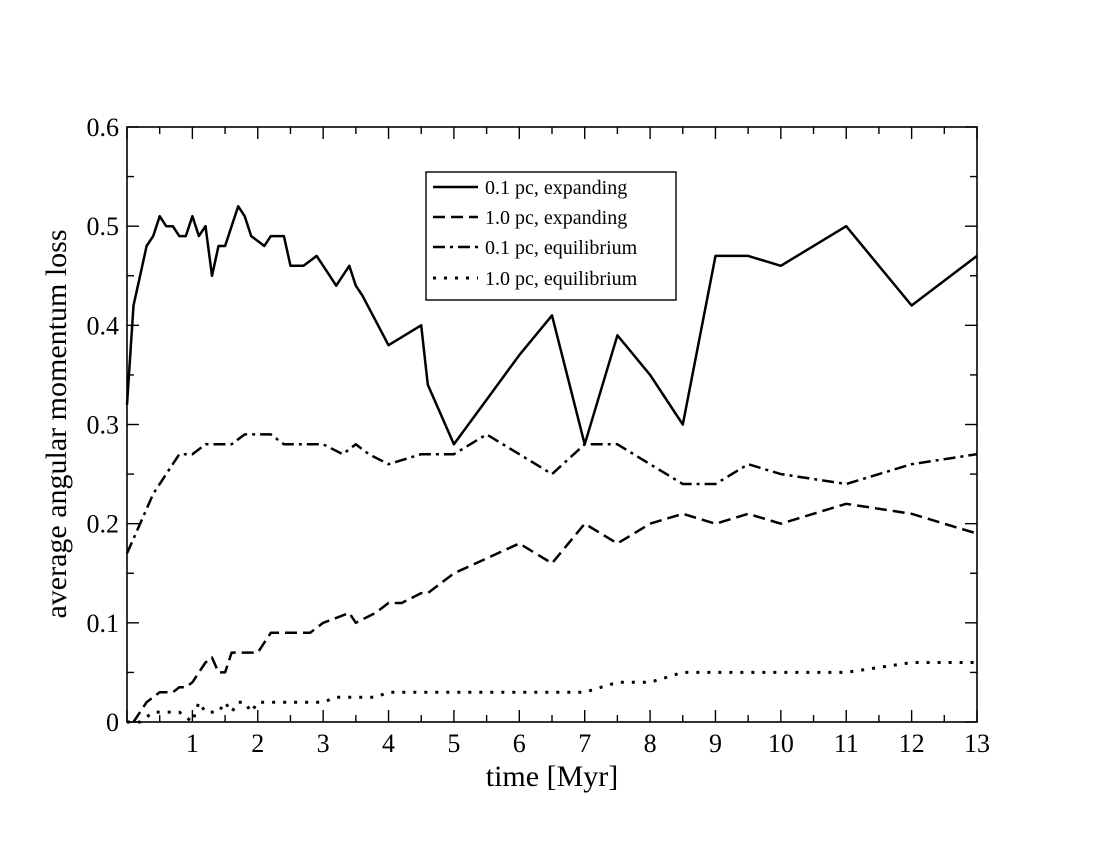  Describe the element at coordinates (257, 743) in the screenshot. I see `x-tick-label: 2` at that location.